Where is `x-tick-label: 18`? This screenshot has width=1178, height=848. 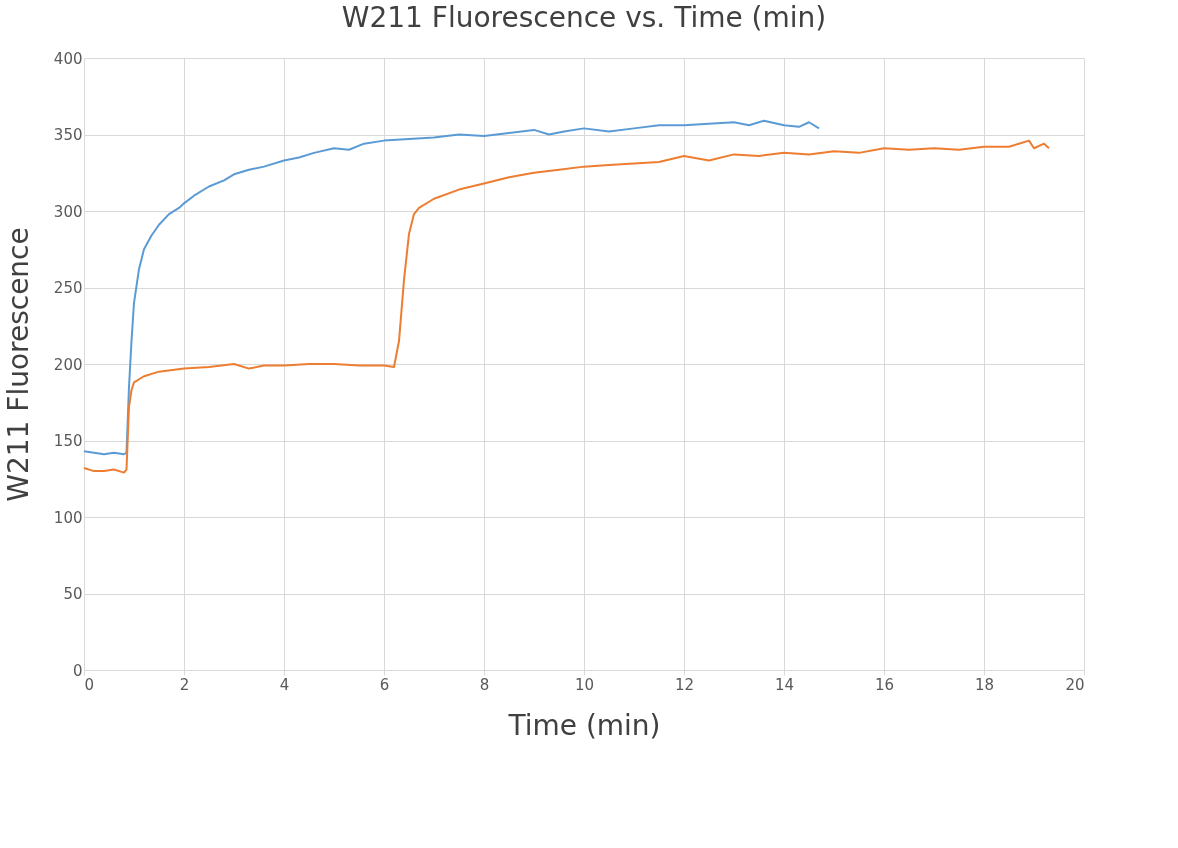 x-tick-label: 18 is located at coordinates (984, 684).